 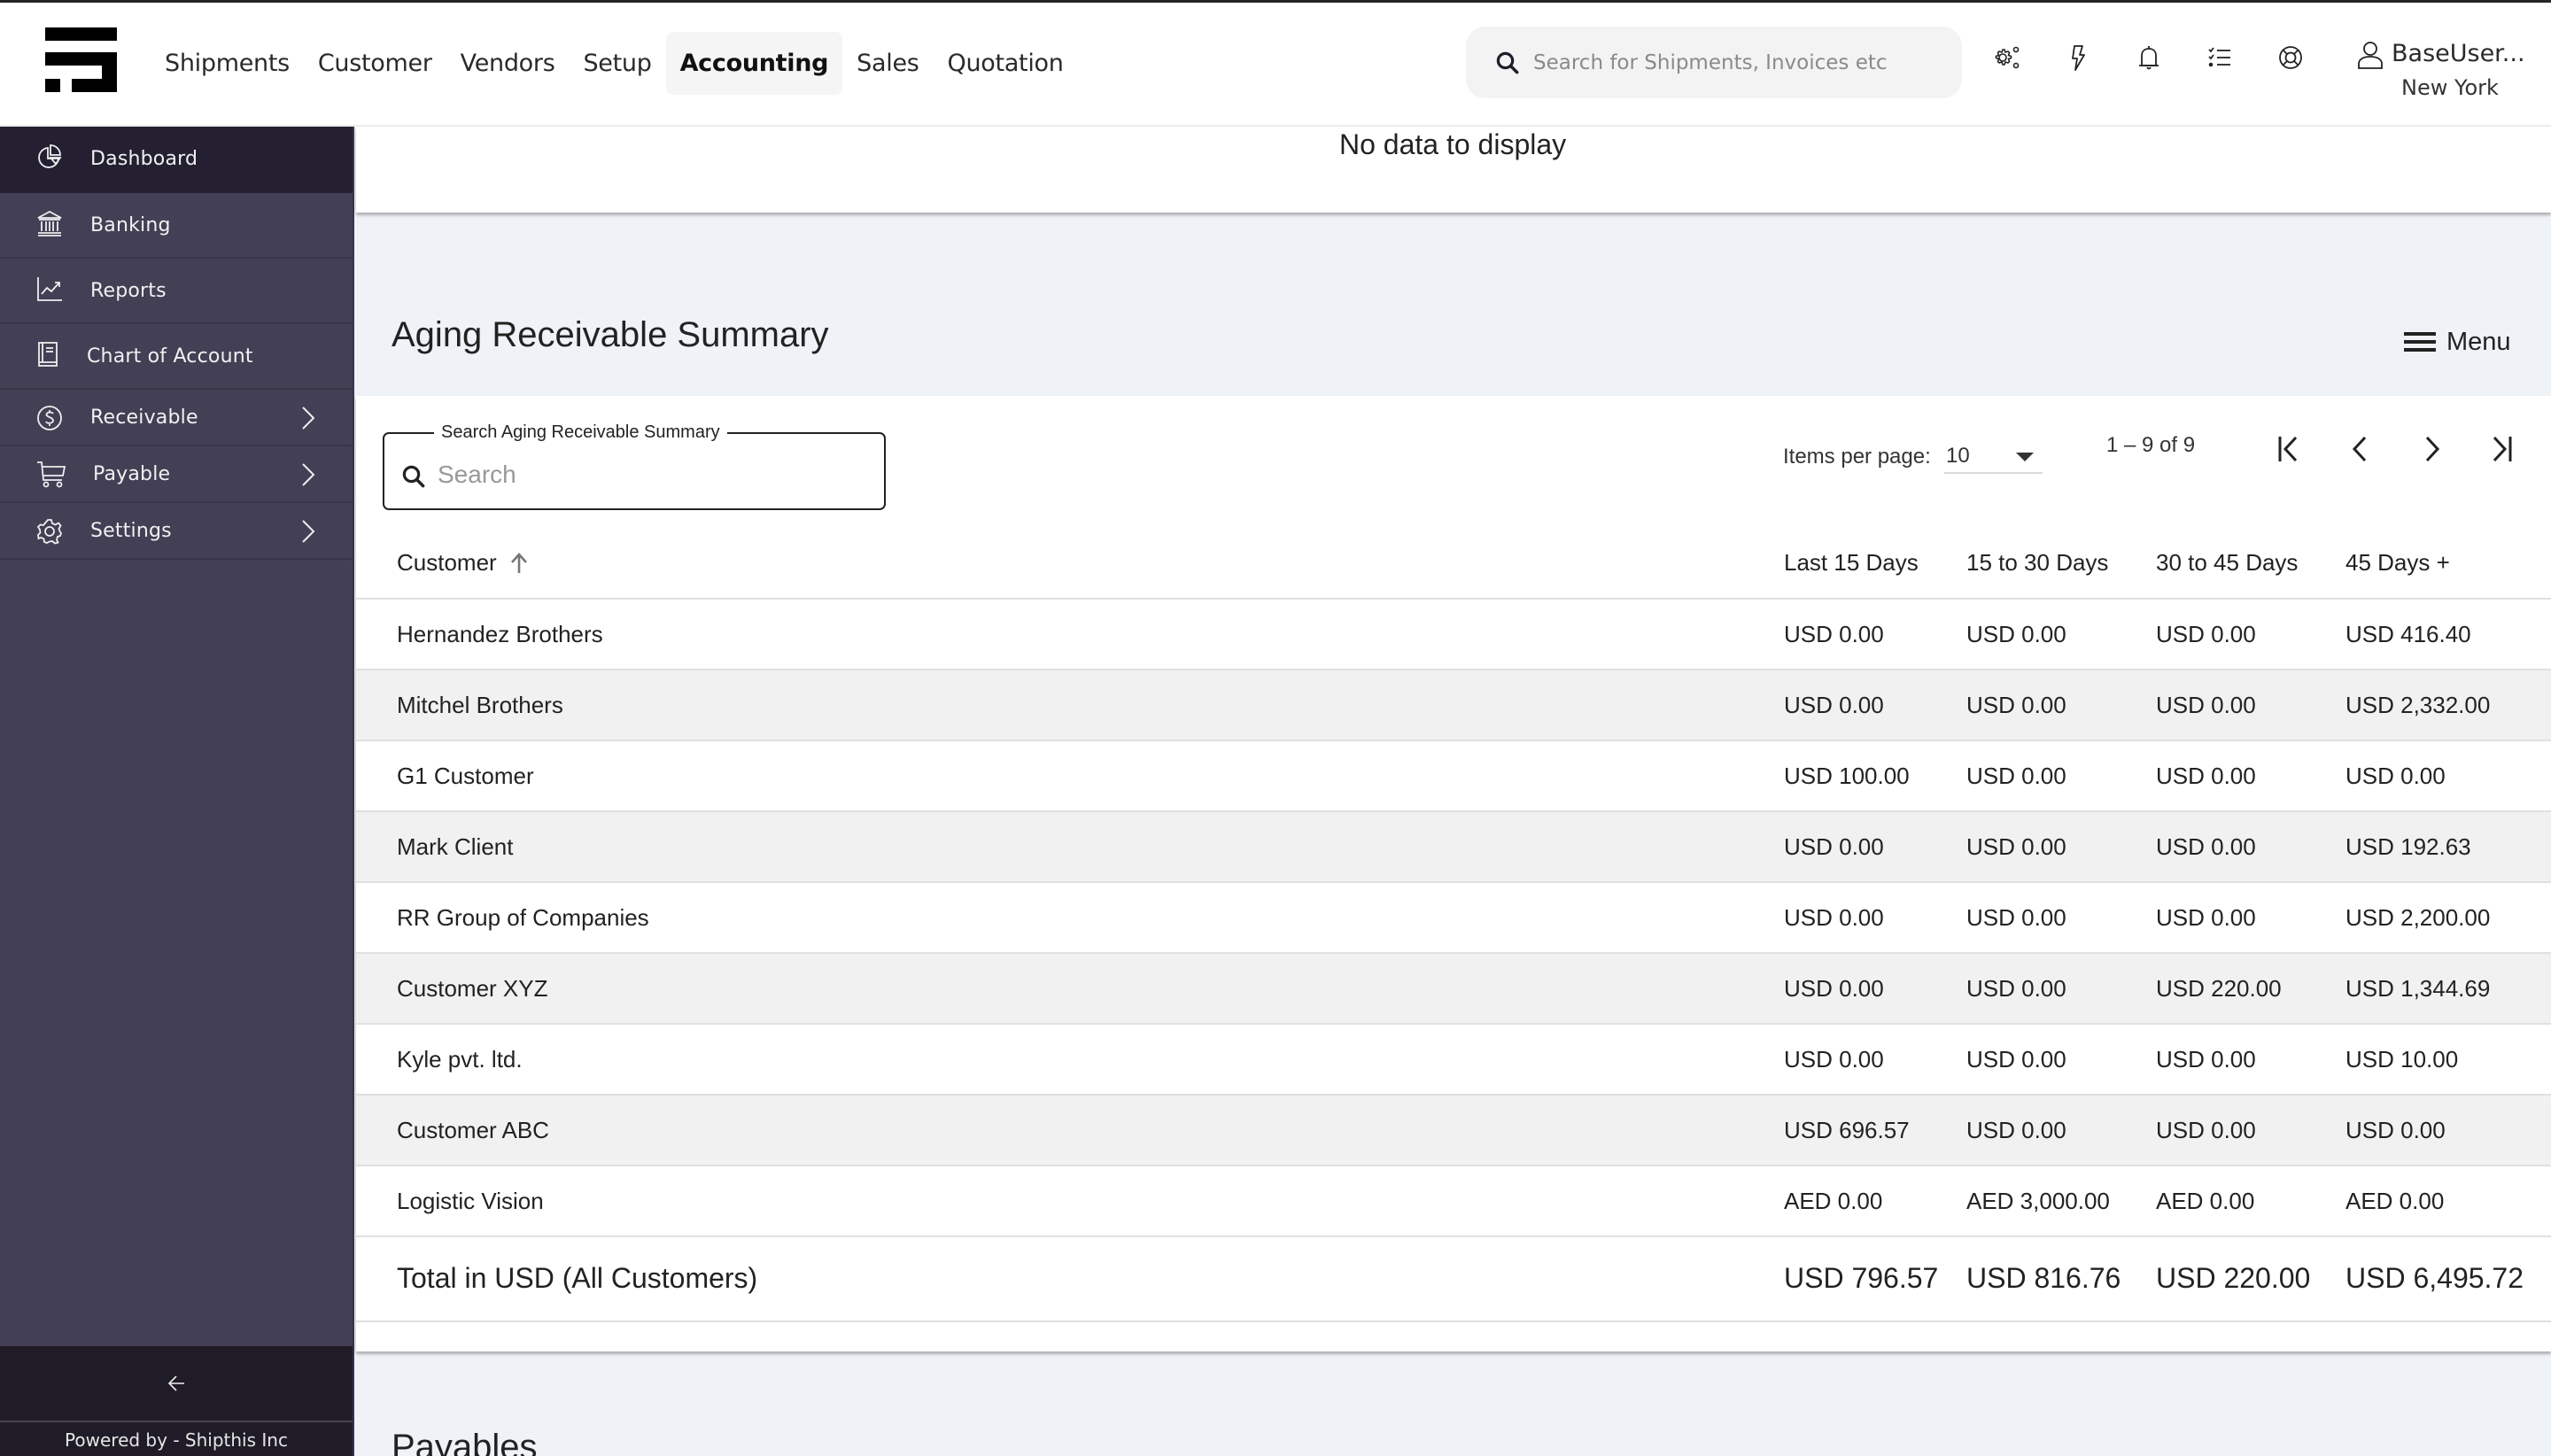 I want to click on items-per-page-label: Items per page:, so click(x=1857, y=457).